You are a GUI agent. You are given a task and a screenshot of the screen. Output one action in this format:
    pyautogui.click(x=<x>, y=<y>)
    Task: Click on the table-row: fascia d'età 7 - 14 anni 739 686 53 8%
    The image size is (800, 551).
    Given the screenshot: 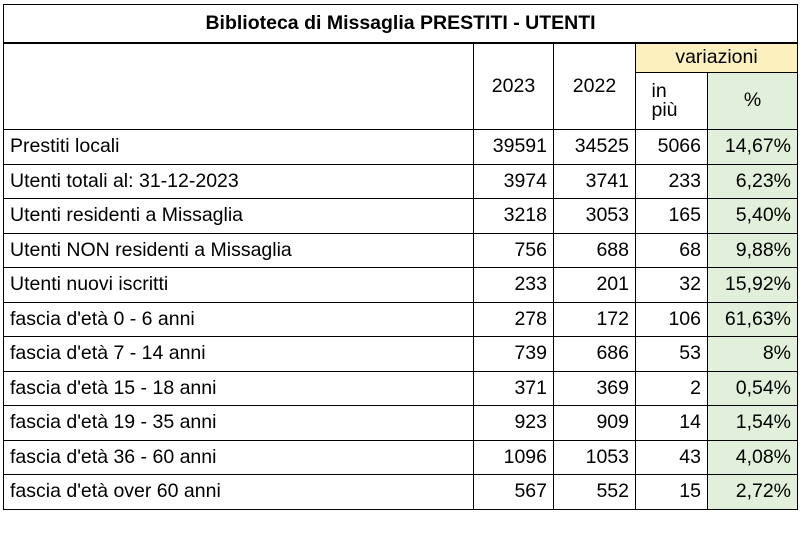 What is the action you would take?
    pyautogui.click(x=401, y=354)
    